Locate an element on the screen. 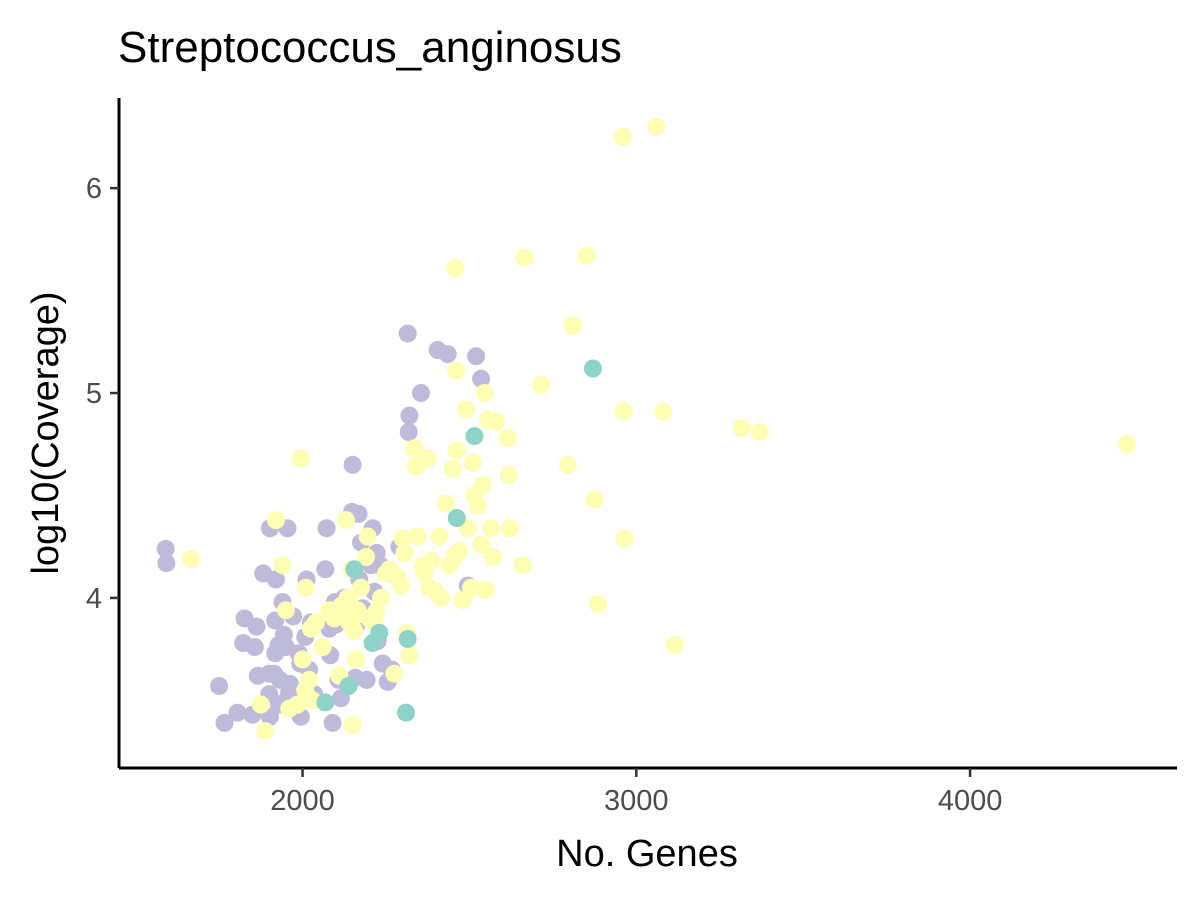 This screenshot has height=900, width=1200. y-tick-label: 5 is located at coordinates (94, 394).